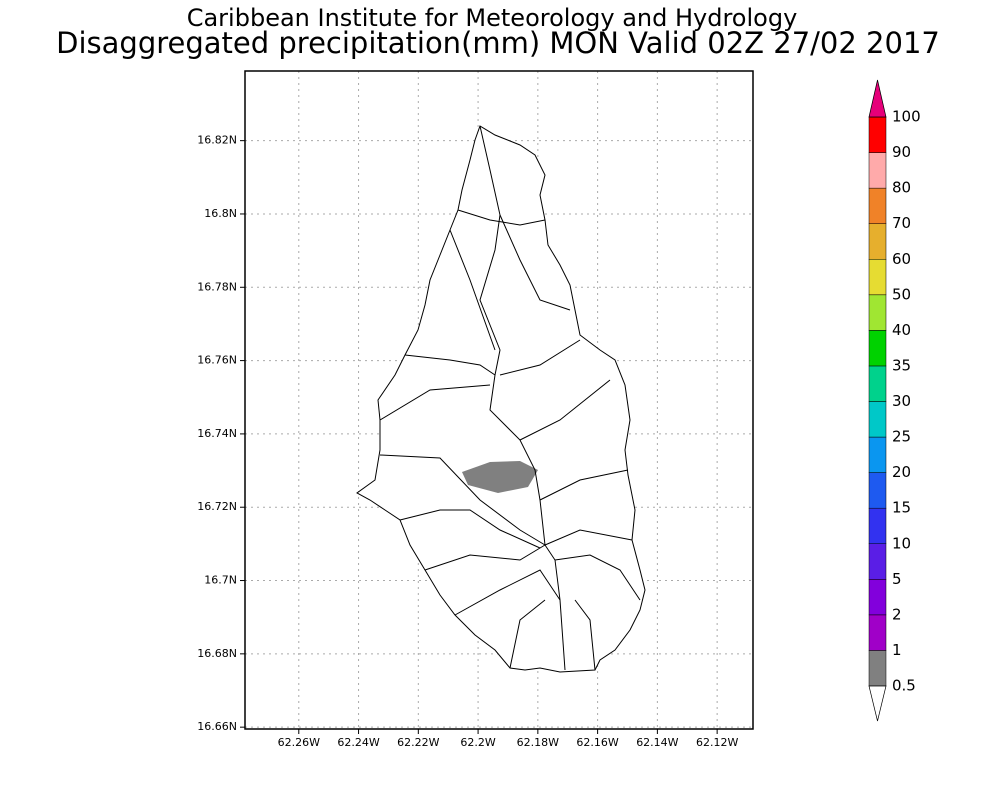 This screenshot has width=1000, height=804. Describe the element at coordinates (901, 472) in the screenshot. I see `colorbar-label: 20` at that location.